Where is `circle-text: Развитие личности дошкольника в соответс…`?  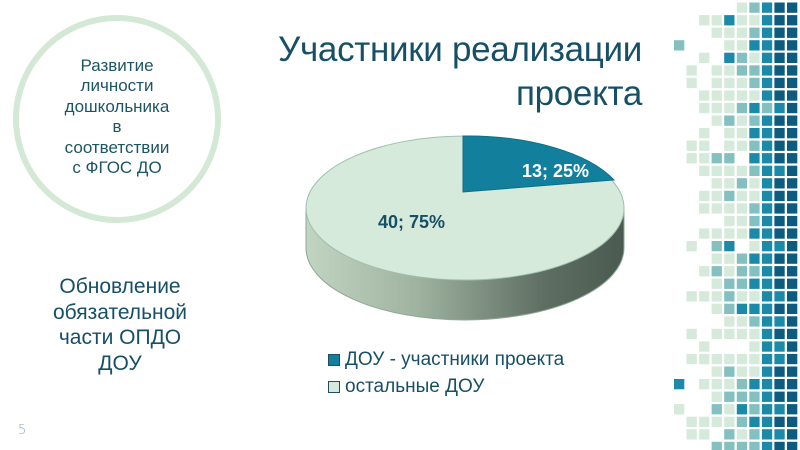
circle-text: Развитие личности дошкольника в соответс… is located at coordinates (117, 116).